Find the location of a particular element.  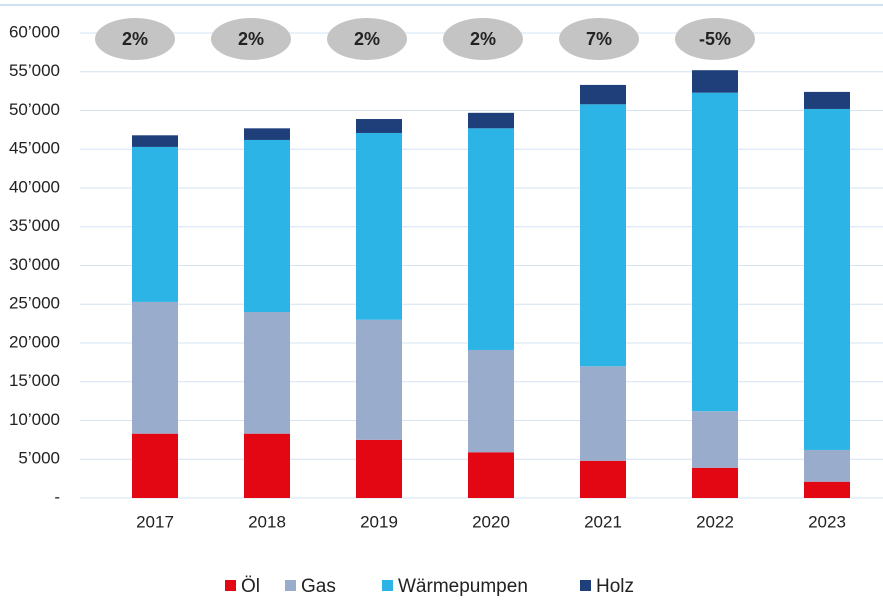

y-tick-label: - is located at coordinates (57, 496).